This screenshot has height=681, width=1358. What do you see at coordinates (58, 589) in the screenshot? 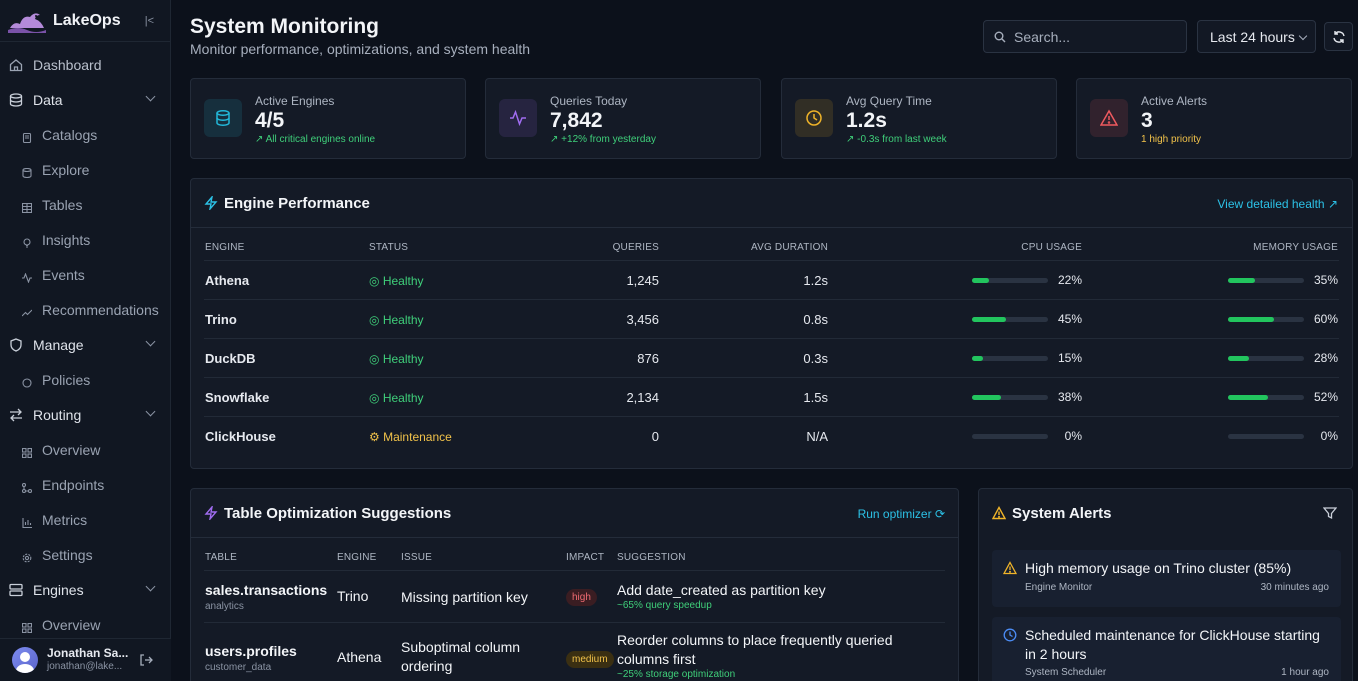
I see `sidebar-item-label: Engines` at bounding box center [58, 589].